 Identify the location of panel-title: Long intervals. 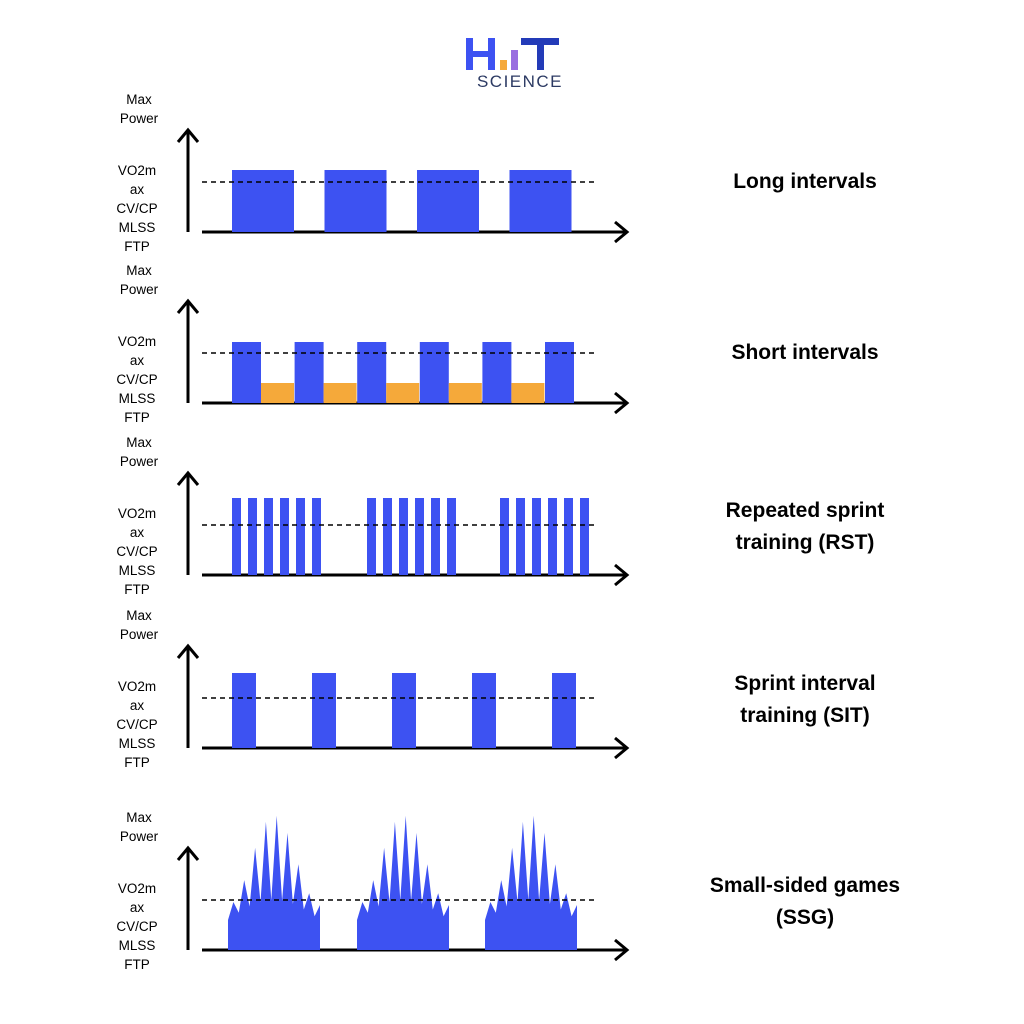
(805, 182).